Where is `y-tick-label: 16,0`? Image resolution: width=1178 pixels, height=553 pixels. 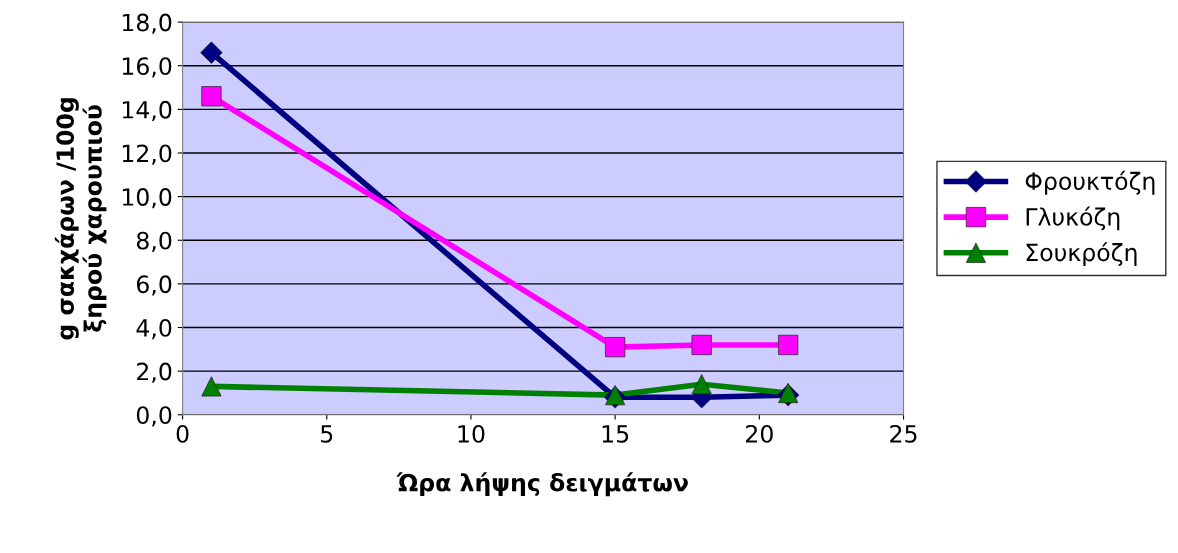
y-tick-label: 16,0 is located at coordinates (147, 67).